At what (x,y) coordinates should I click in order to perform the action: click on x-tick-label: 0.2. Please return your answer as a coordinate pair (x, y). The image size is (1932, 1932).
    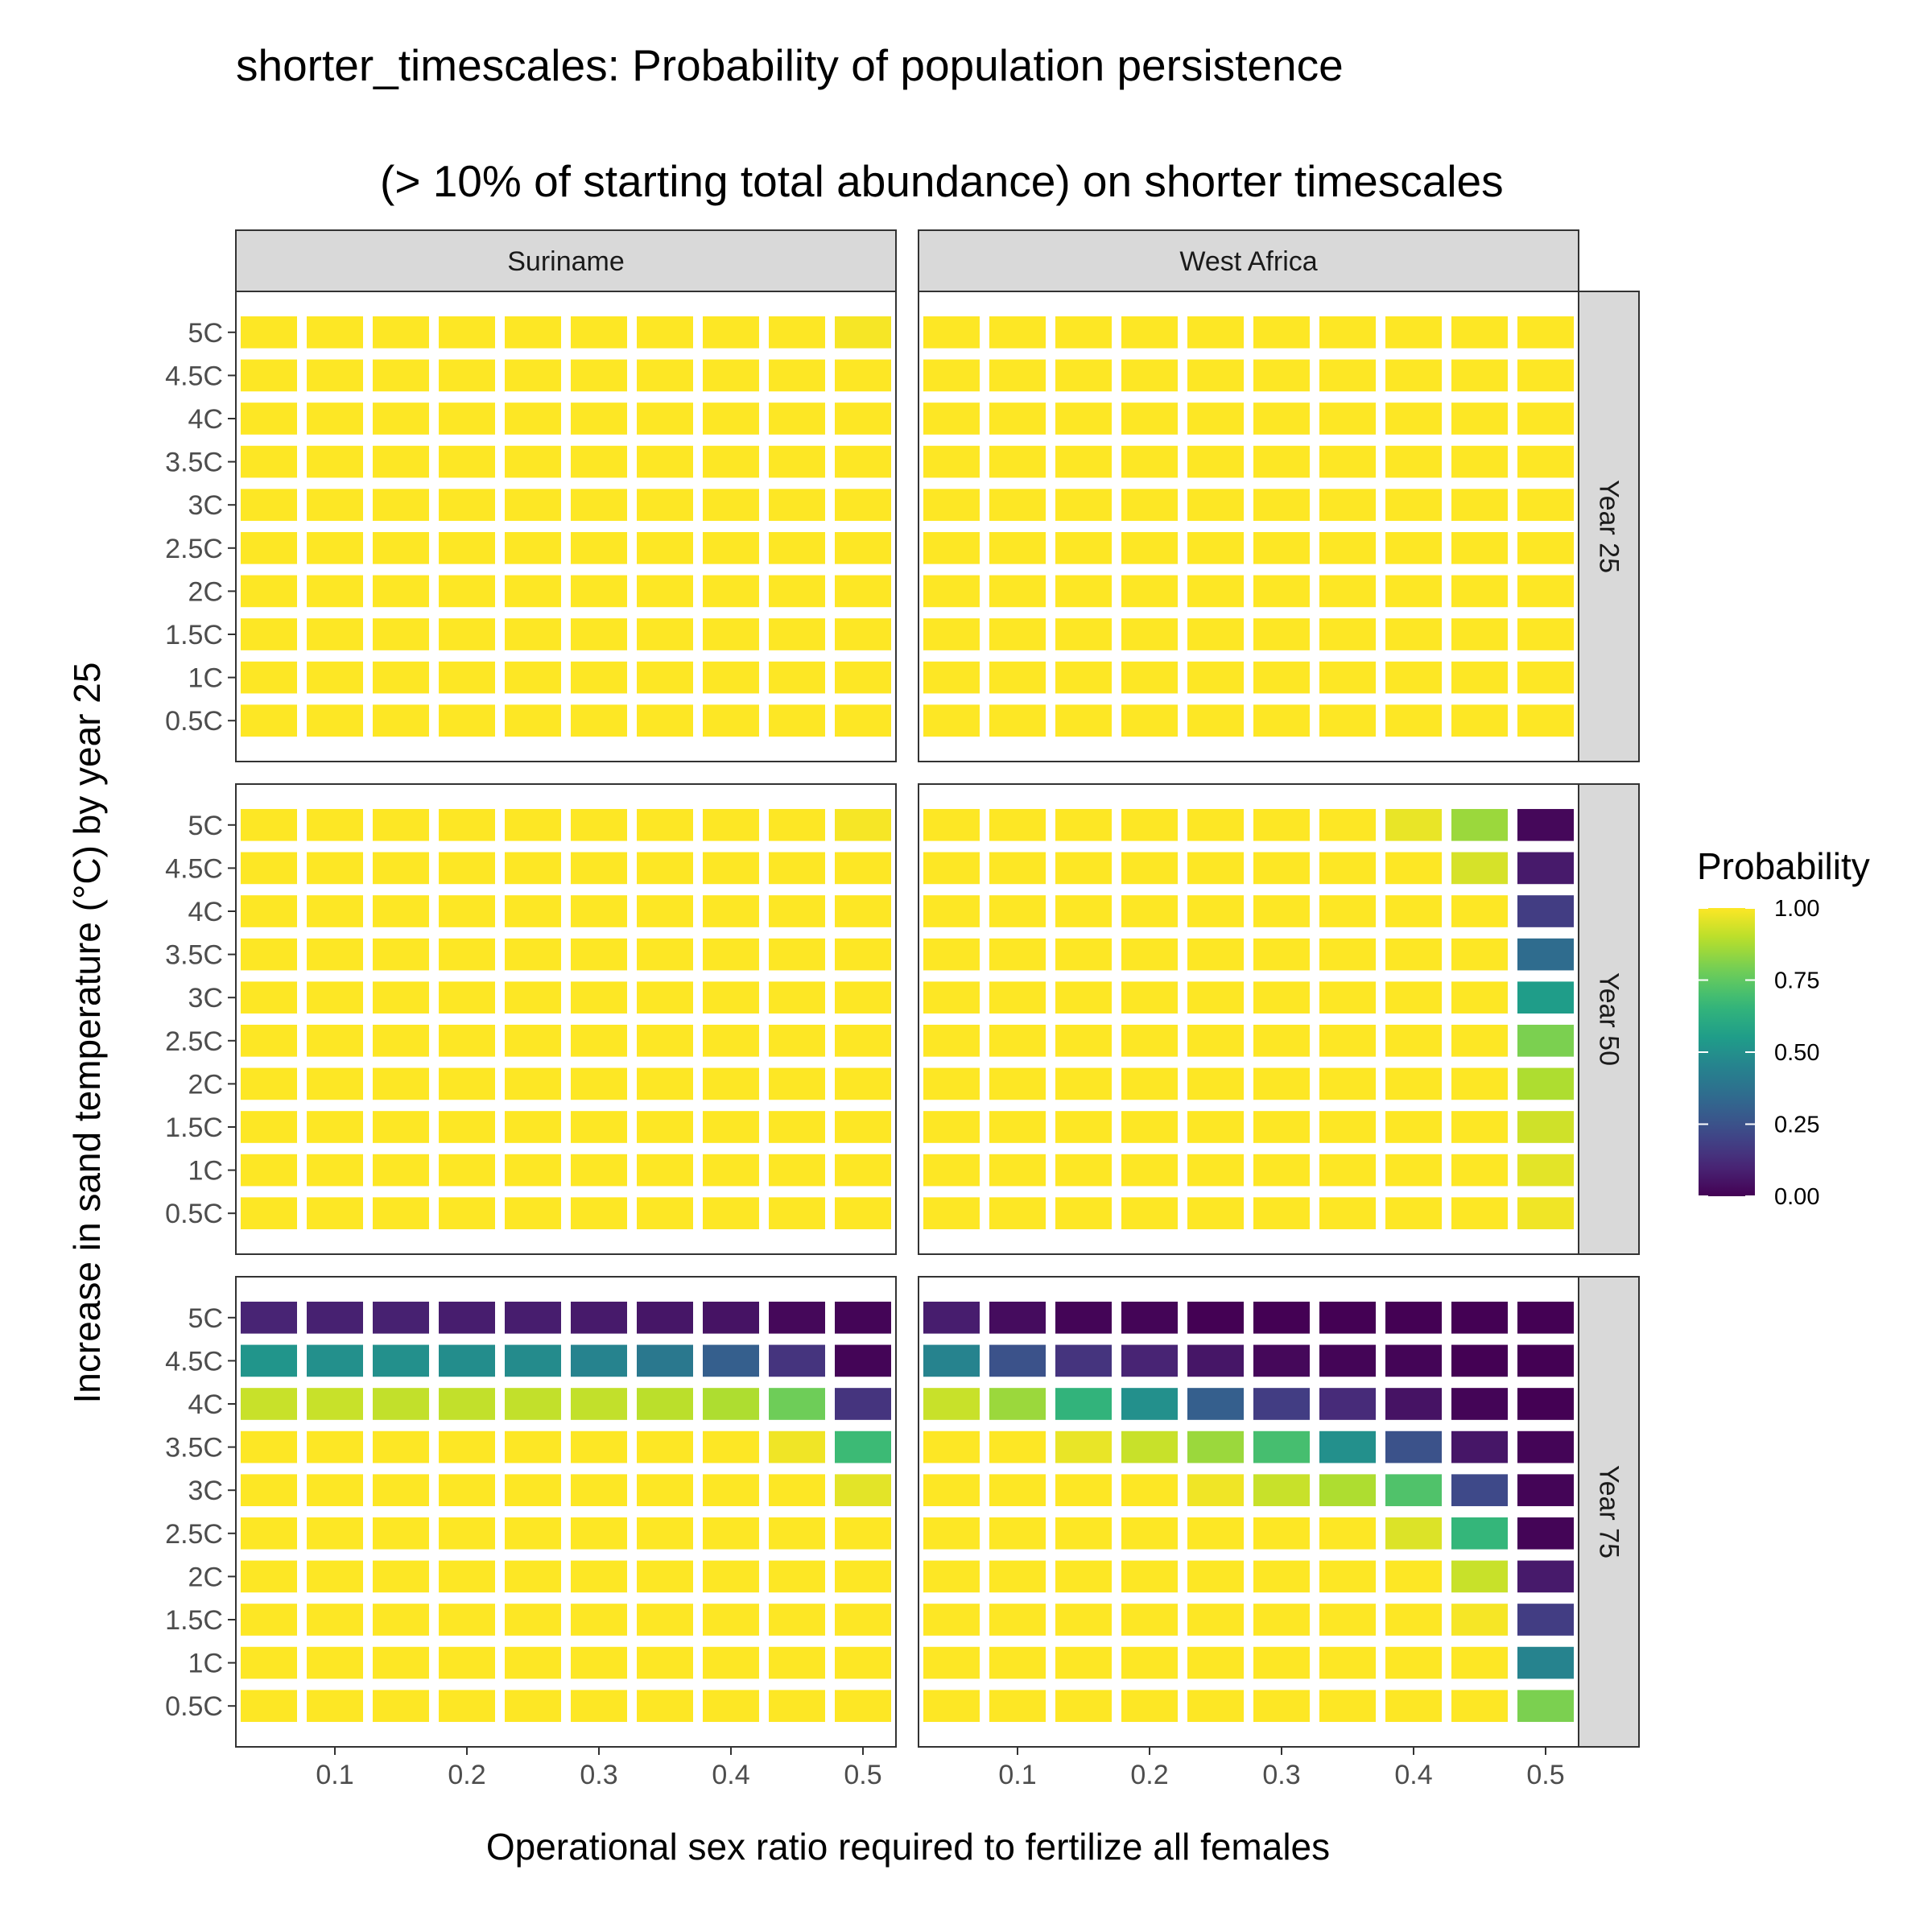
    Looking at the image, I should click on (1149, 1775).